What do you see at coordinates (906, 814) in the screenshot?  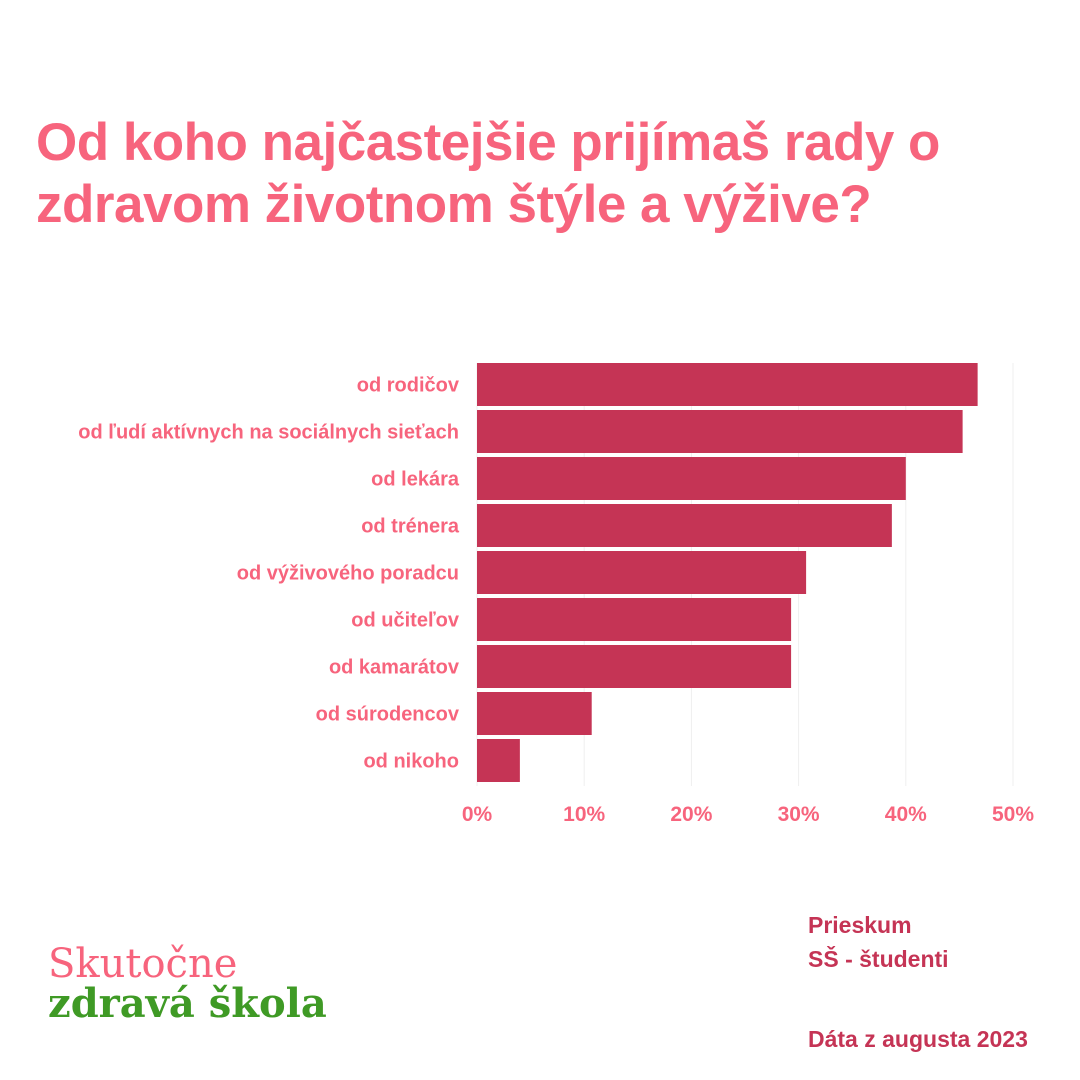 I see `x-tick-label: 40%` at bounding box center [906, 814].